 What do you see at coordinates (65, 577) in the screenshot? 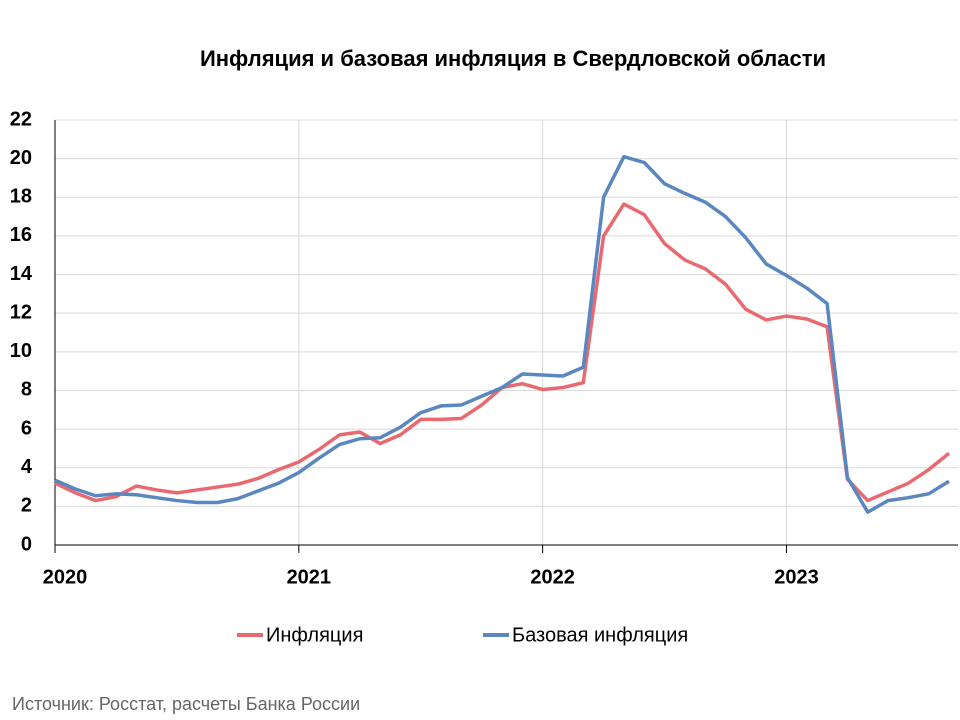
I see `x-tick-label: 2020` at bounding box center [65, 577].